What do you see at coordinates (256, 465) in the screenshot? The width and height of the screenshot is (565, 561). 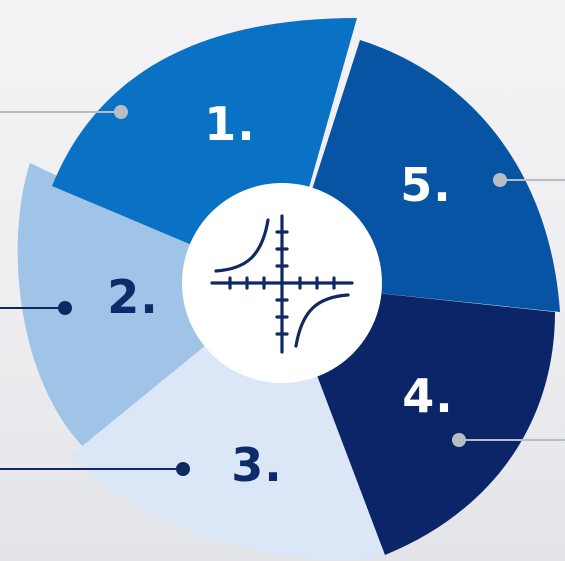 I see `segment-3-label: 3.` at bounding box center [256, 465].